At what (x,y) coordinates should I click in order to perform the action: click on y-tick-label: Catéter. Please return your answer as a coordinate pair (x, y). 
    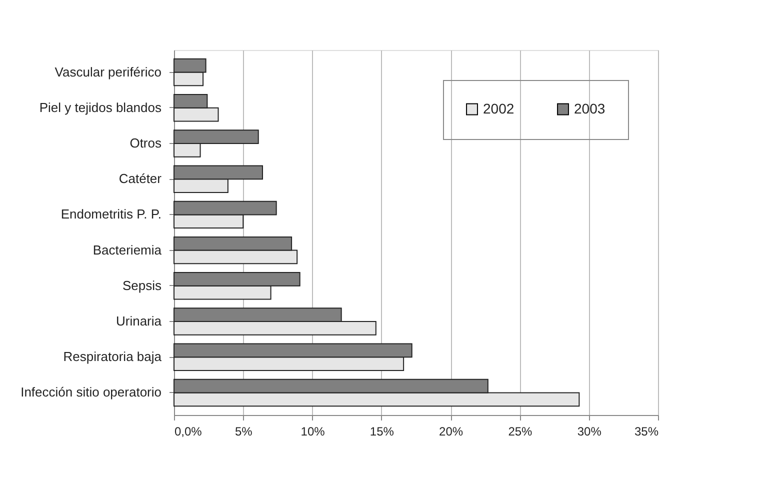
    Looking at the image, I should click on (140, 178).